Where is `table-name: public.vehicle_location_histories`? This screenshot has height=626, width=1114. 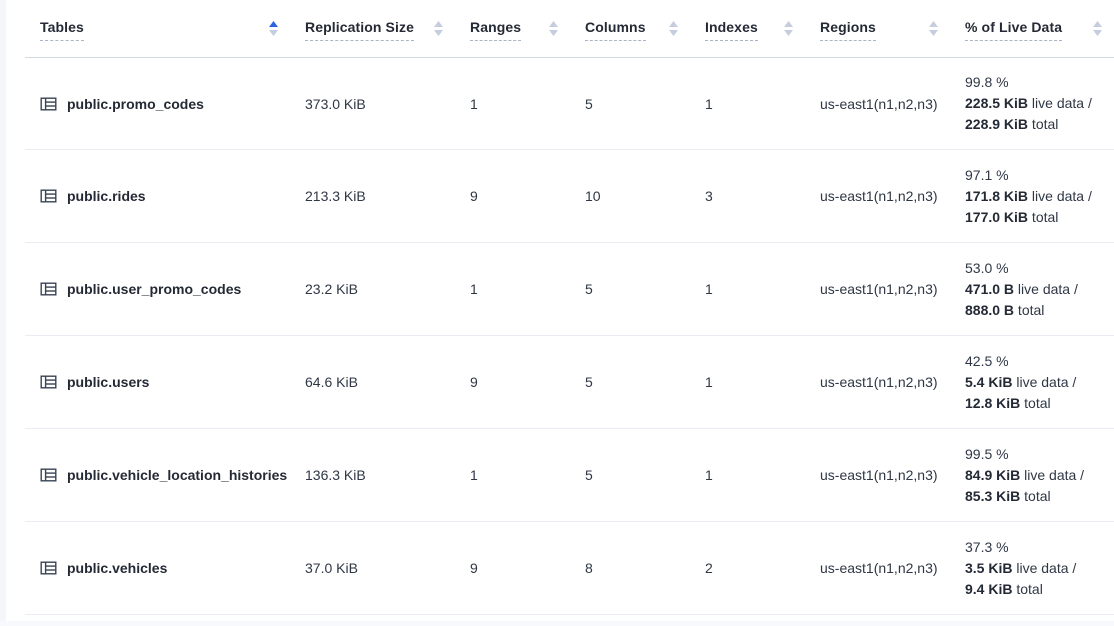 table-name: public.vehicle_location_histories is located at coordinates (177, 475).